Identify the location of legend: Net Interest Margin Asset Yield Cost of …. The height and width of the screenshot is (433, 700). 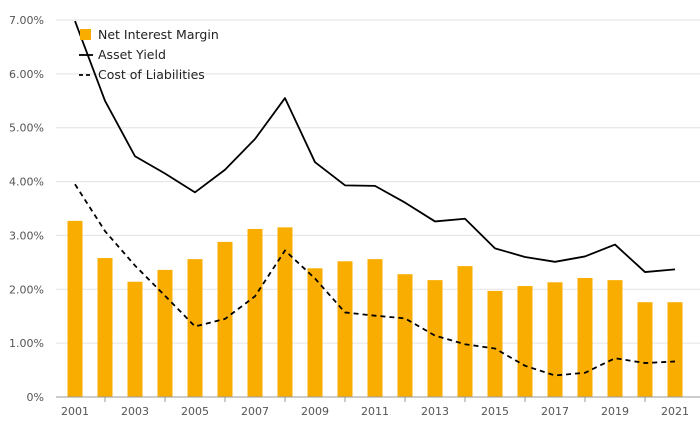
(149, 54).